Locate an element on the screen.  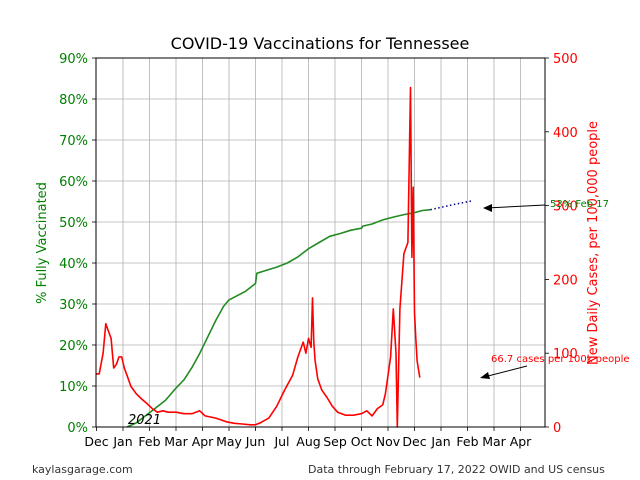
right-tick-label: 500 is located at coordinates (565, 59).